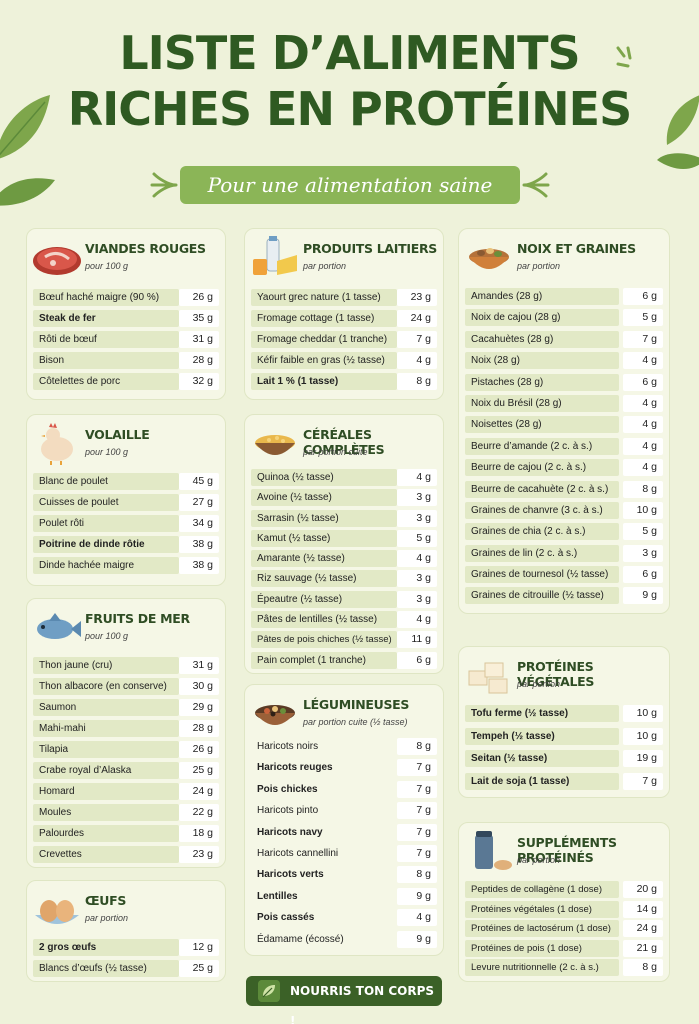 This screenshot has height=1024, width=699. Describe the element at coordinates (344, 442) in the screenshot. I see `card-title: CÉRÉALES COMPLÈTES` at that location.